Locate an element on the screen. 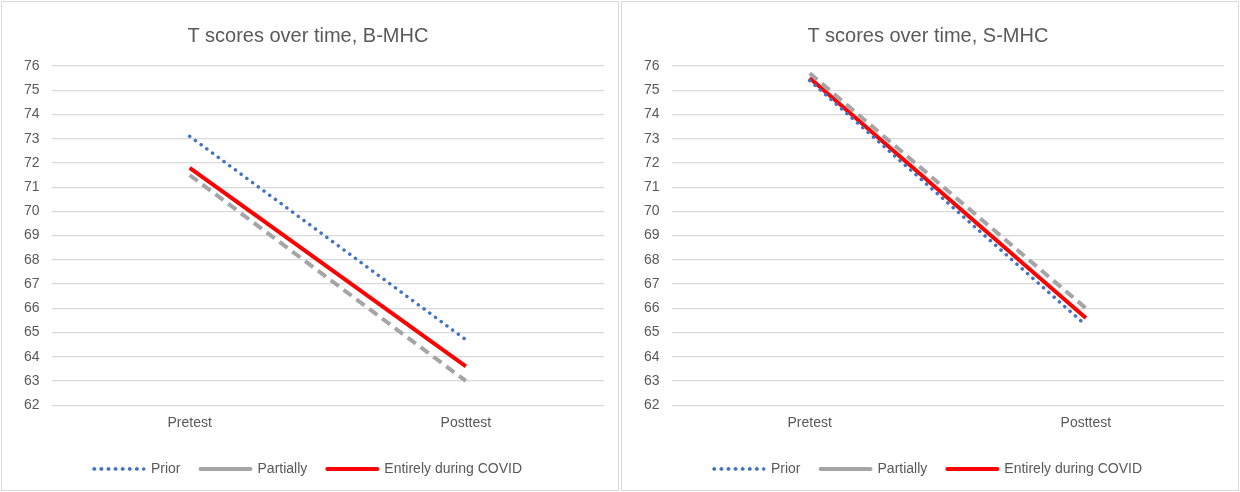  chart-title: T scores over time, S-MHC is located at coordinates (928, 34).